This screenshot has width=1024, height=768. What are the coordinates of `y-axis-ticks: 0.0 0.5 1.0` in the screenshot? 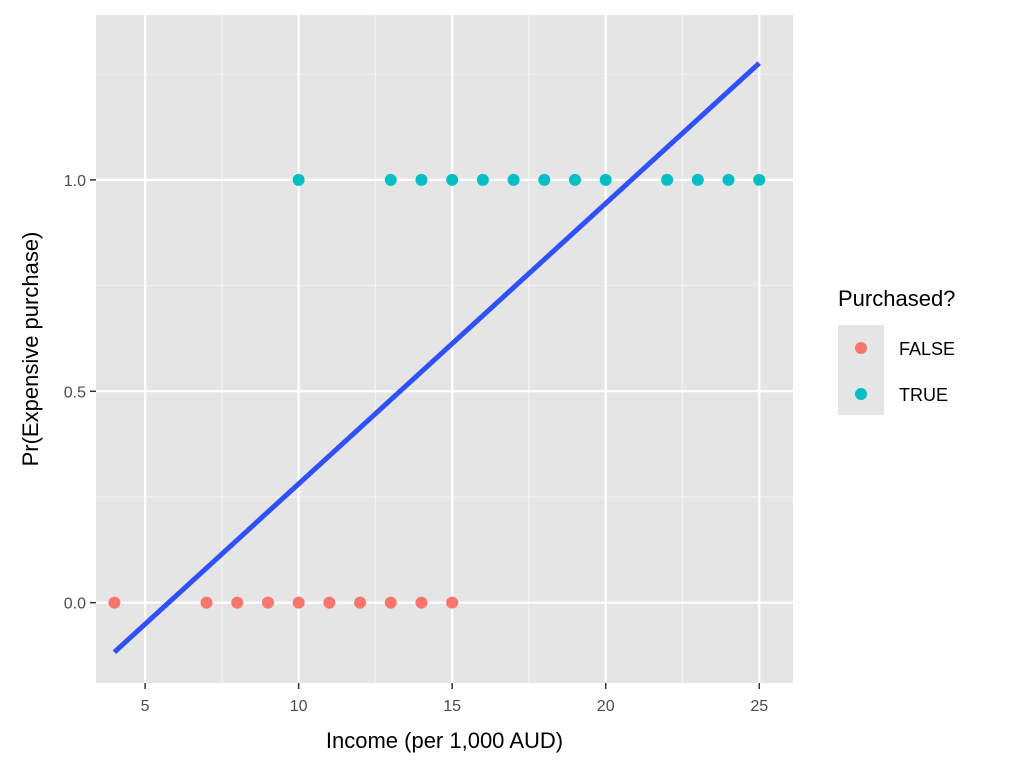 It's located at (80, 393).